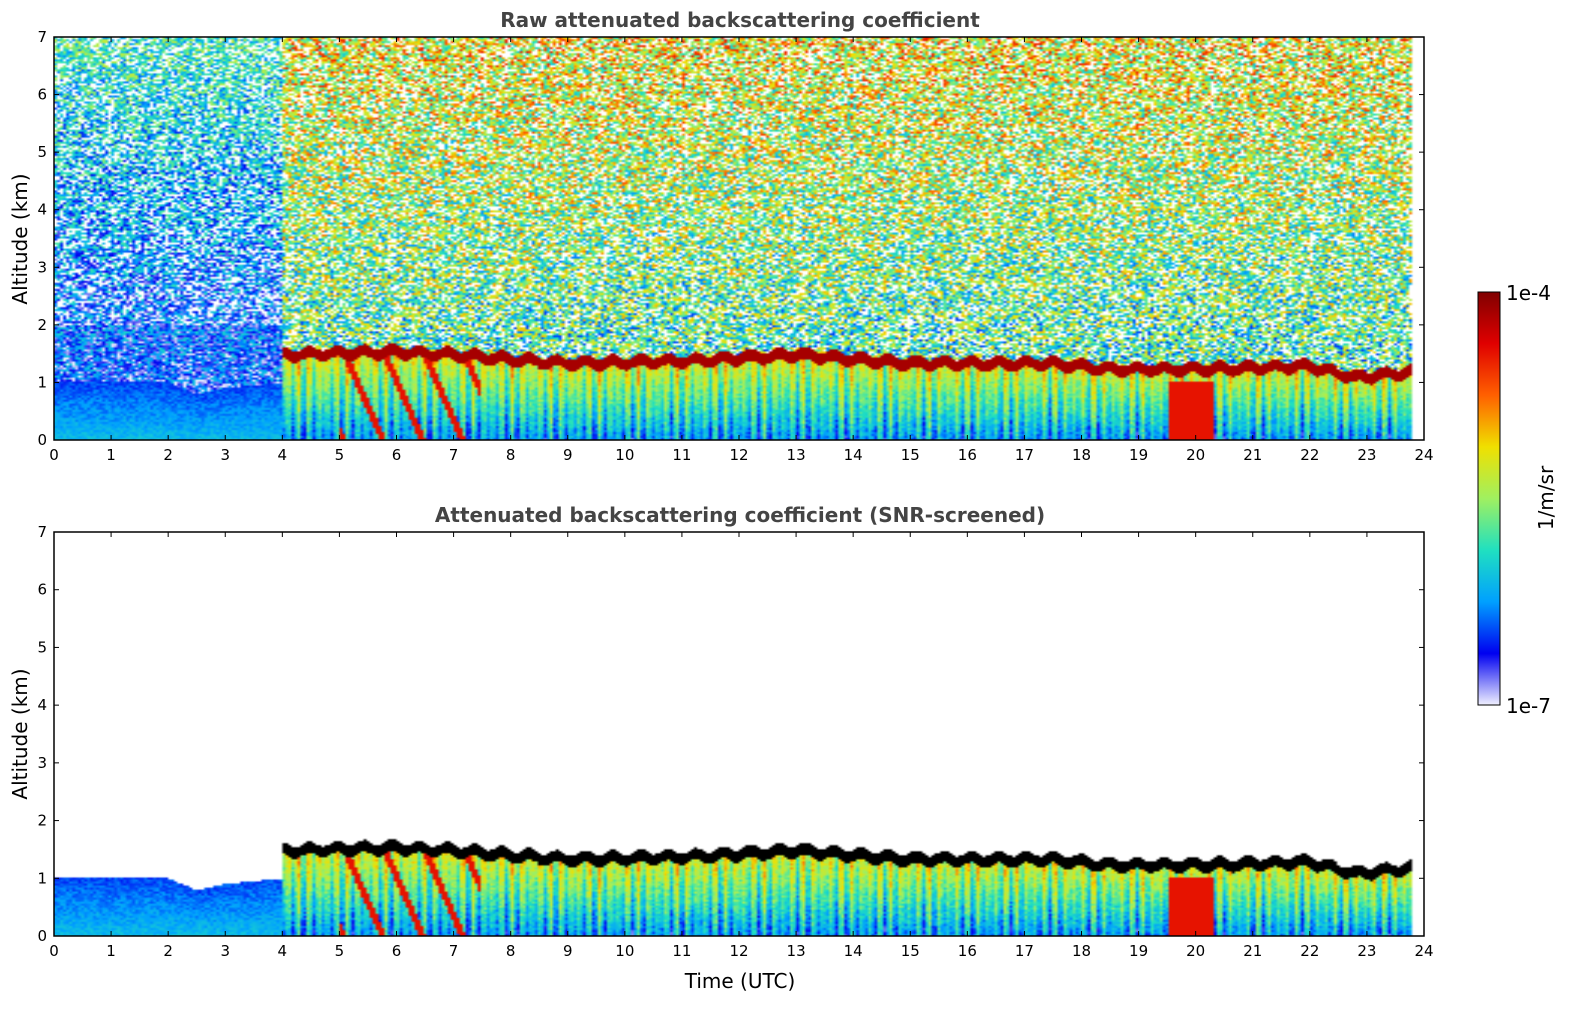 This screenshot has height=1020, width=1595. I want to click on colorbar-unit-label: 1/m/sr, so click(1546, 497).